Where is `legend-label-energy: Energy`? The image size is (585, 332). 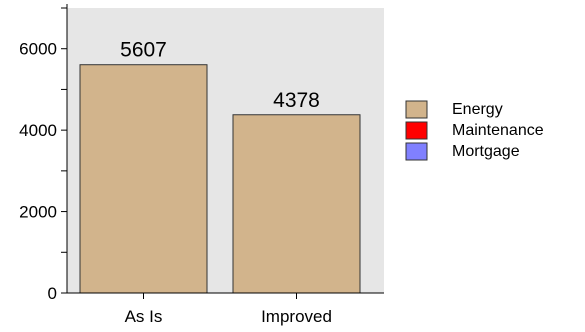
legend-label-energy: Energy is located at coordinates (477, 109).